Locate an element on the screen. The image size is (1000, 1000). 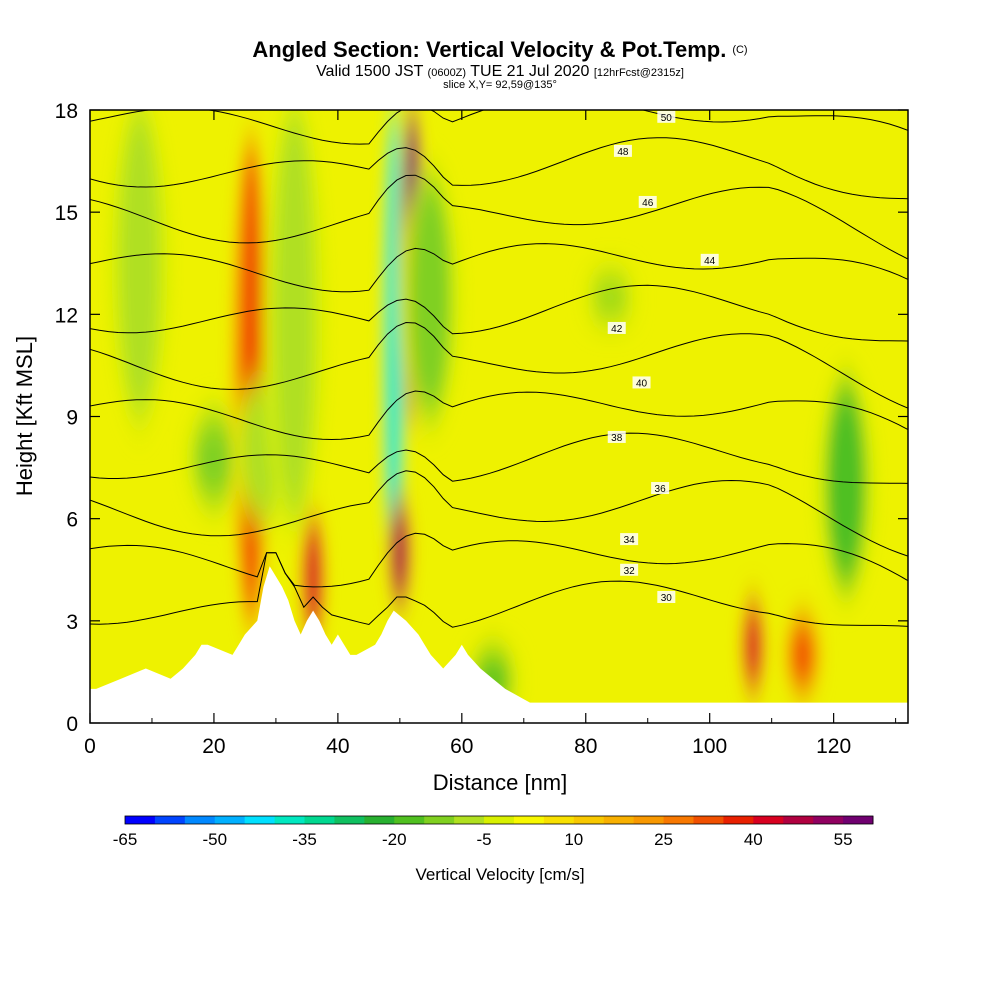
contour-label: 48 is located at coordinates (623, 152).